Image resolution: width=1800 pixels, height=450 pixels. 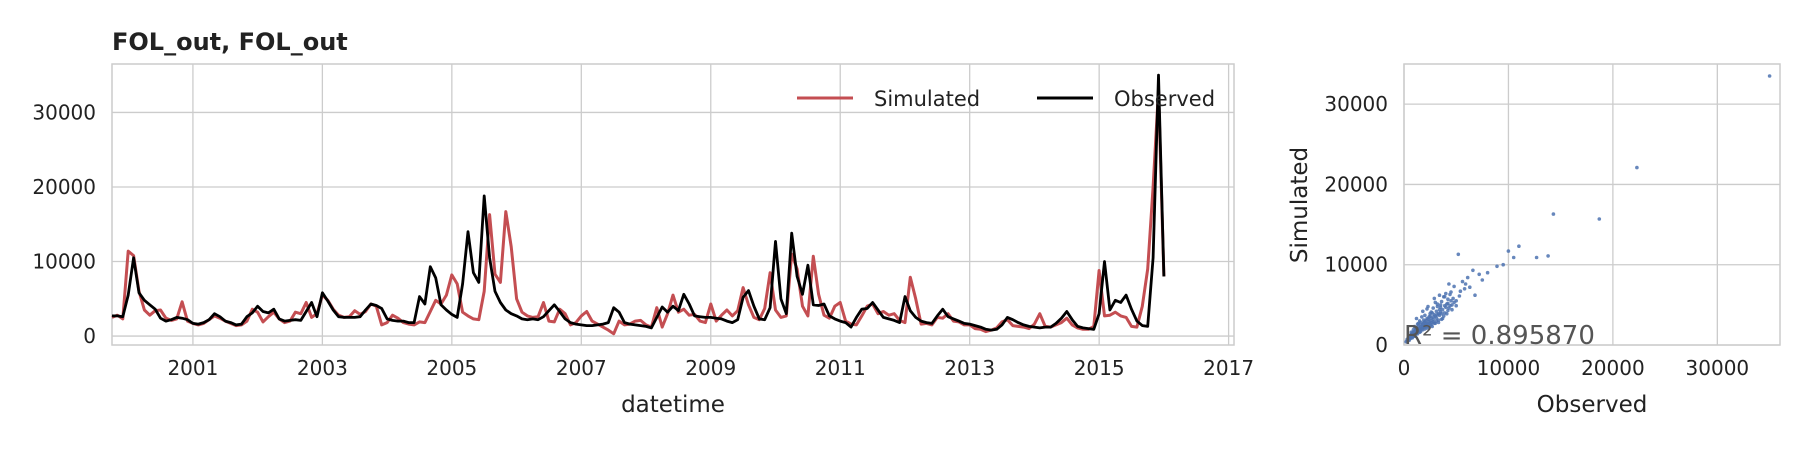 I want to click on timeseries-x-ticks: 2001 2003 2005 2007 2009 2011 2013 2015 2017, so click(x=710, y=368).